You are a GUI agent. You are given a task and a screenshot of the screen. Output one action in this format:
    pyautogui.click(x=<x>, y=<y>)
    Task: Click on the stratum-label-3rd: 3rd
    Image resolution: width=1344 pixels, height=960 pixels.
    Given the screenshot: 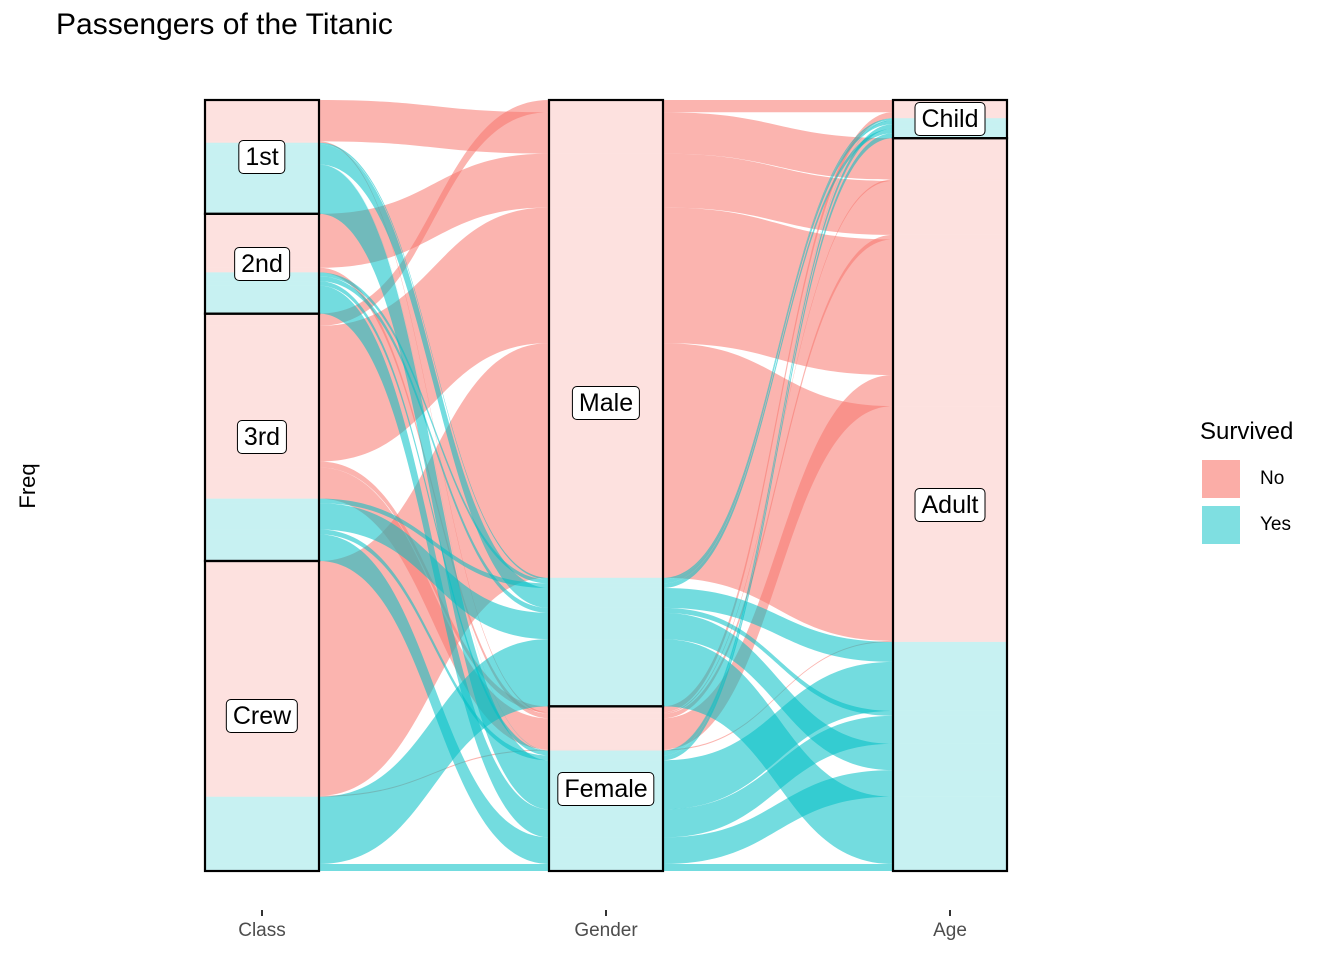 What is the action you would take?
    pyautogui.click(x=262, y=437)
    